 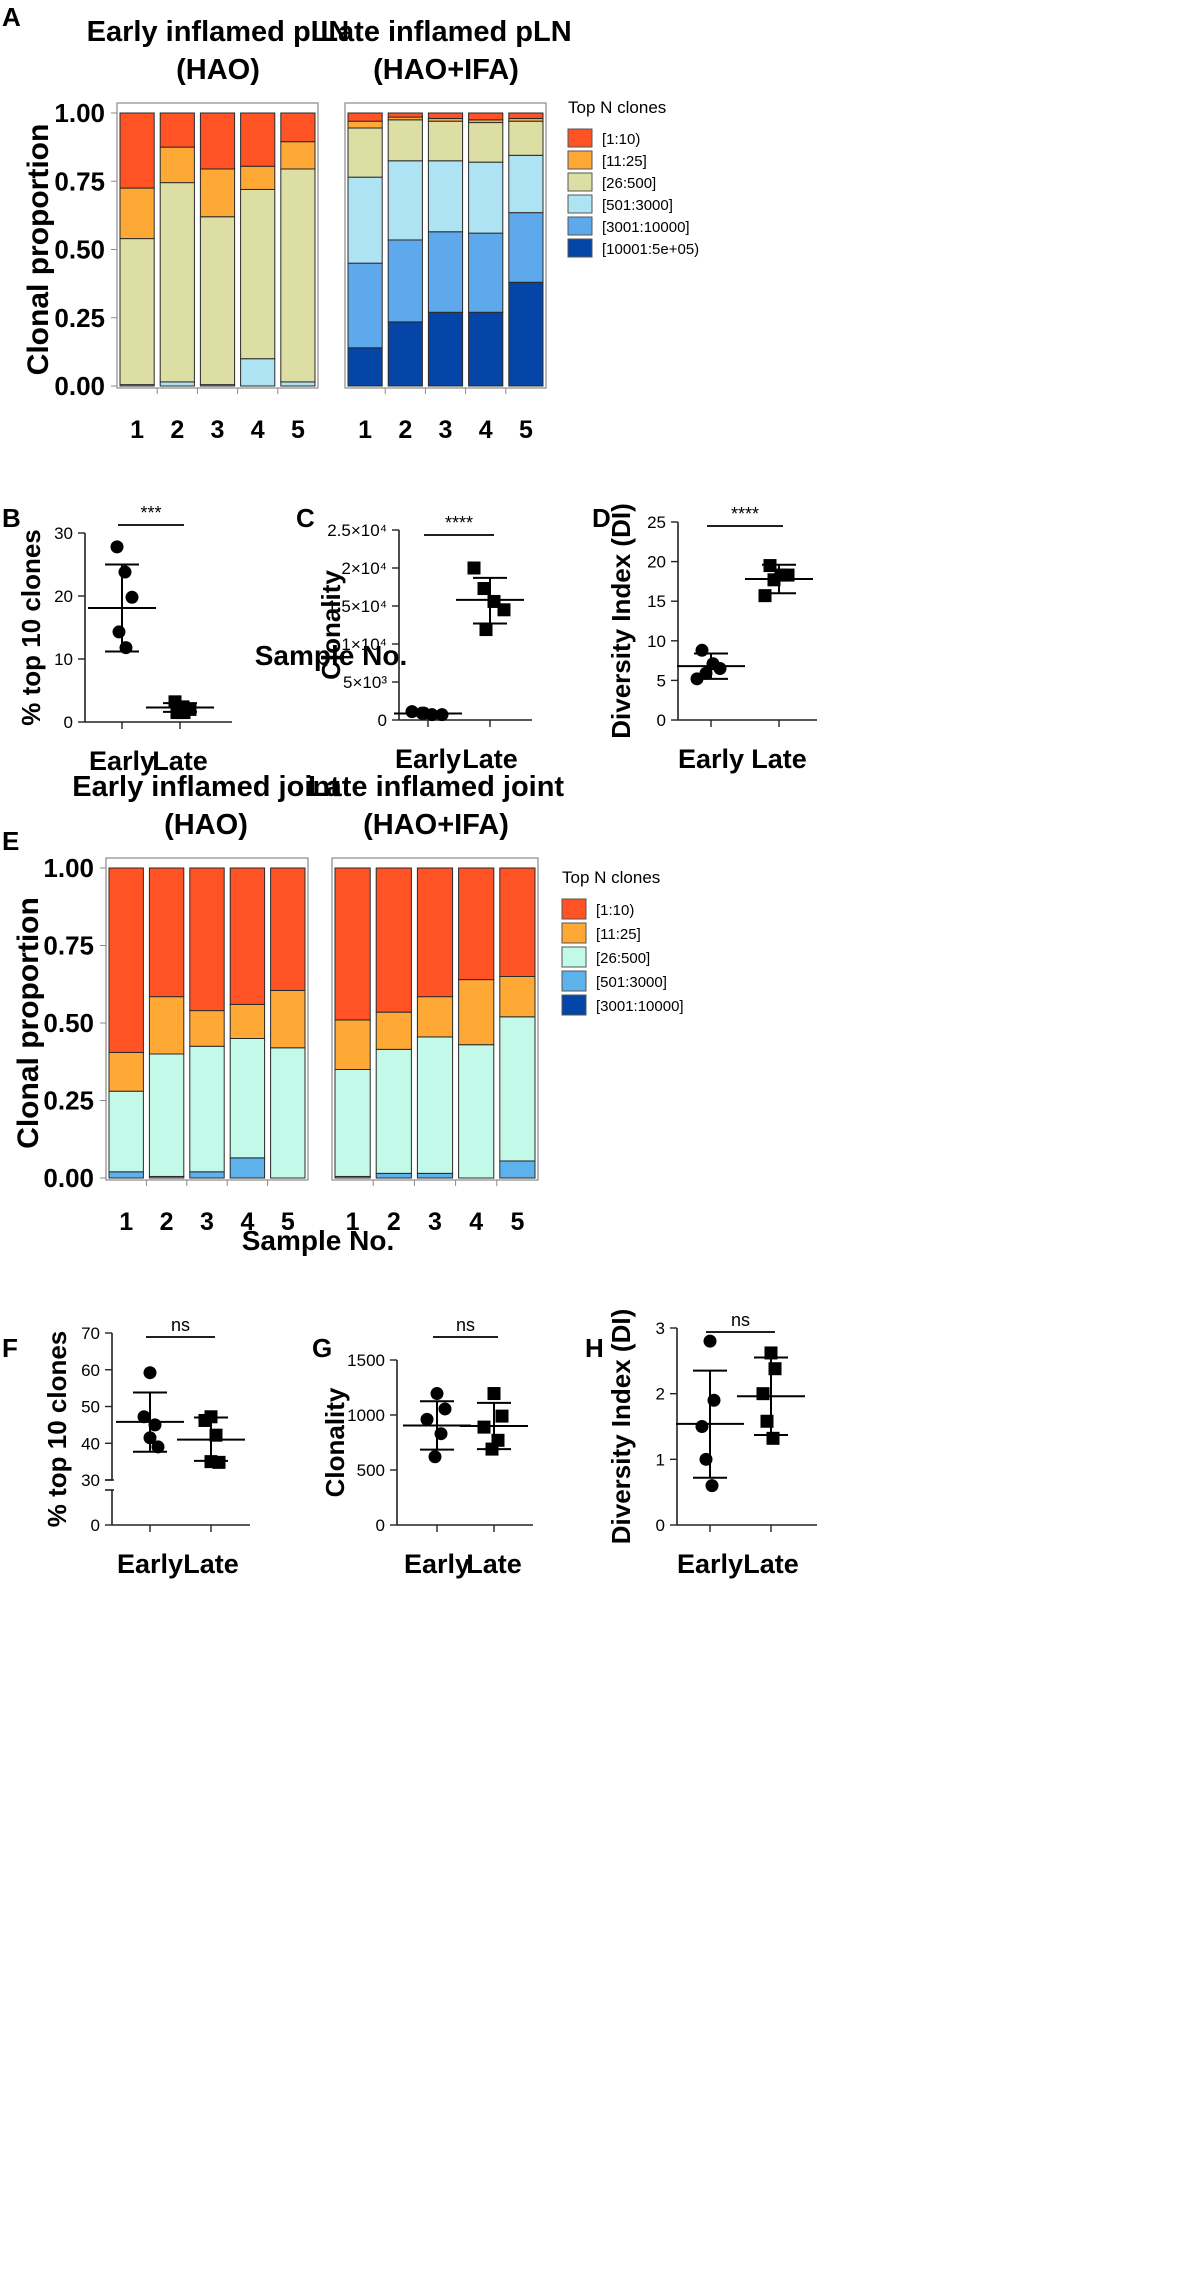 I want to click on y-tick-label: 0.50, so click(x=68, y=1023).